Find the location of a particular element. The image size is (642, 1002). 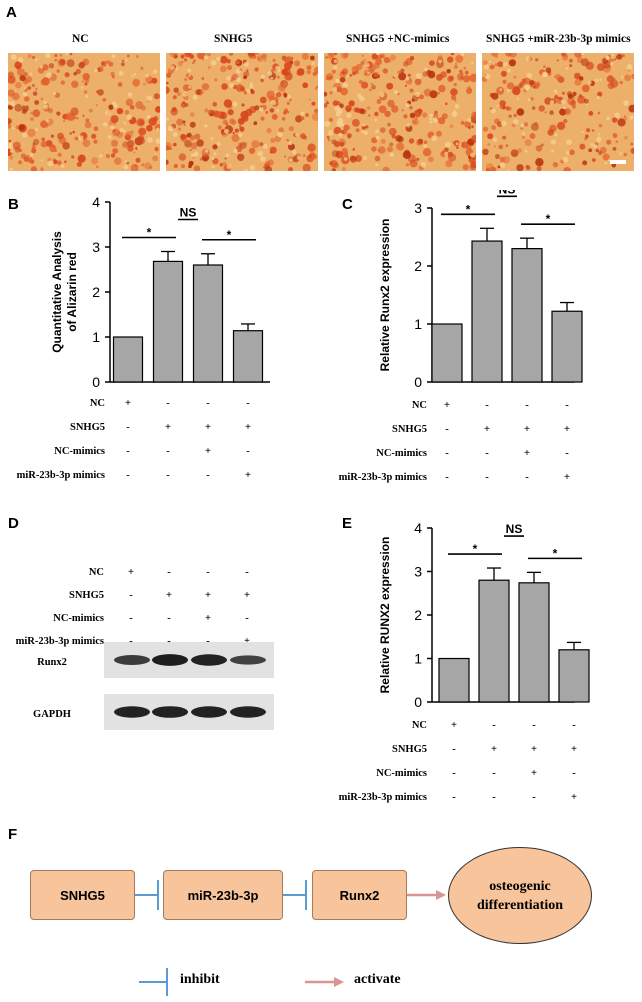

y-axis-label: Relative RUNX2 expression is located at coordinates (385, 615).